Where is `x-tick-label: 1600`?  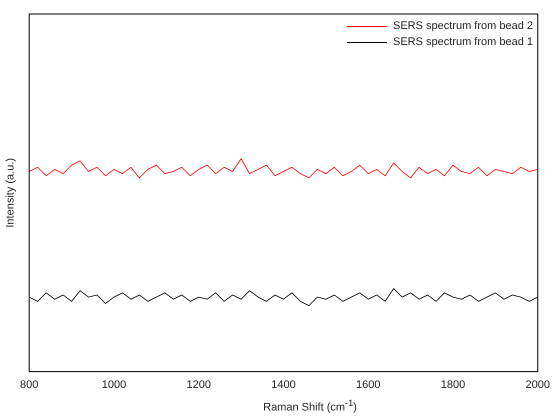 x-tick-label: 1600 is located at coordinates (368, 385).